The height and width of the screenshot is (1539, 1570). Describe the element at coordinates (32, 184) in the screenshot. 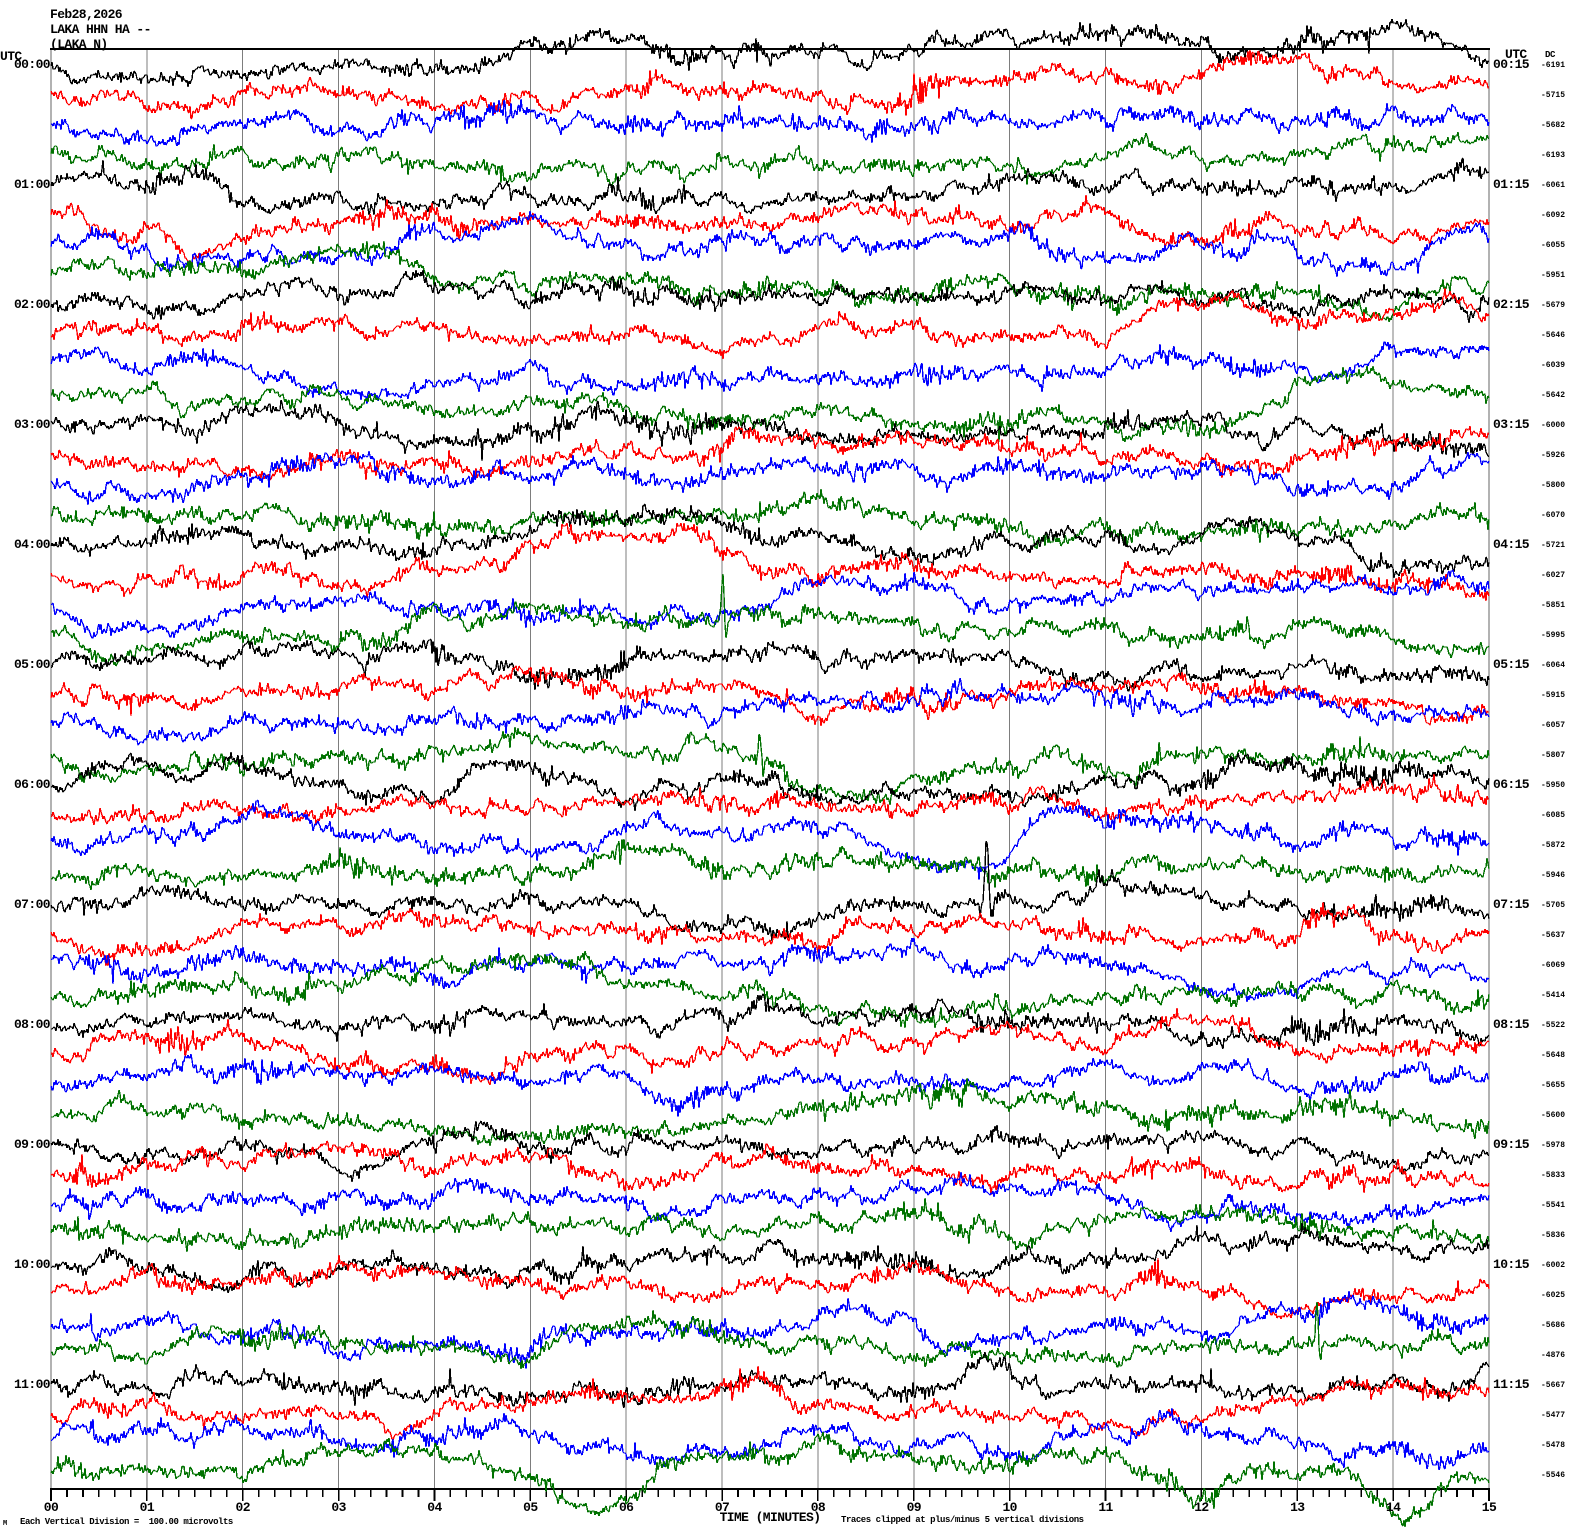

I see `svg-text: 01:00` at that location.